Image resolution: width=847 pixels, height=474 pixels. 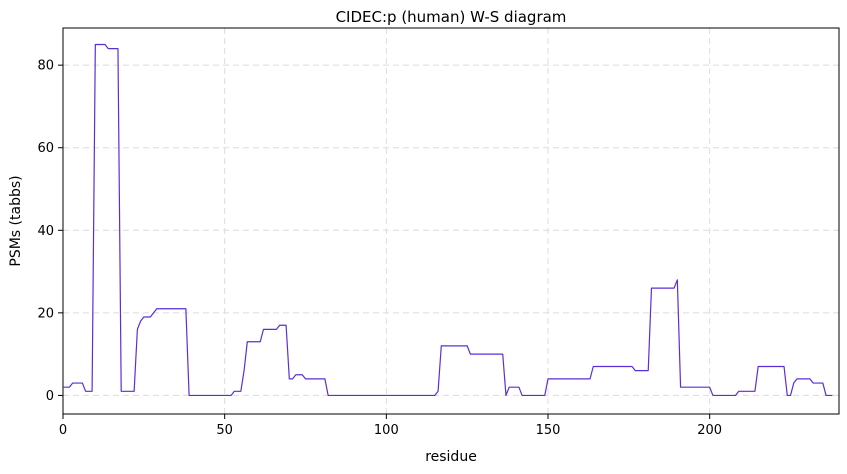 I want to click on x-tick-label: 200, so click(x=709, y=430).